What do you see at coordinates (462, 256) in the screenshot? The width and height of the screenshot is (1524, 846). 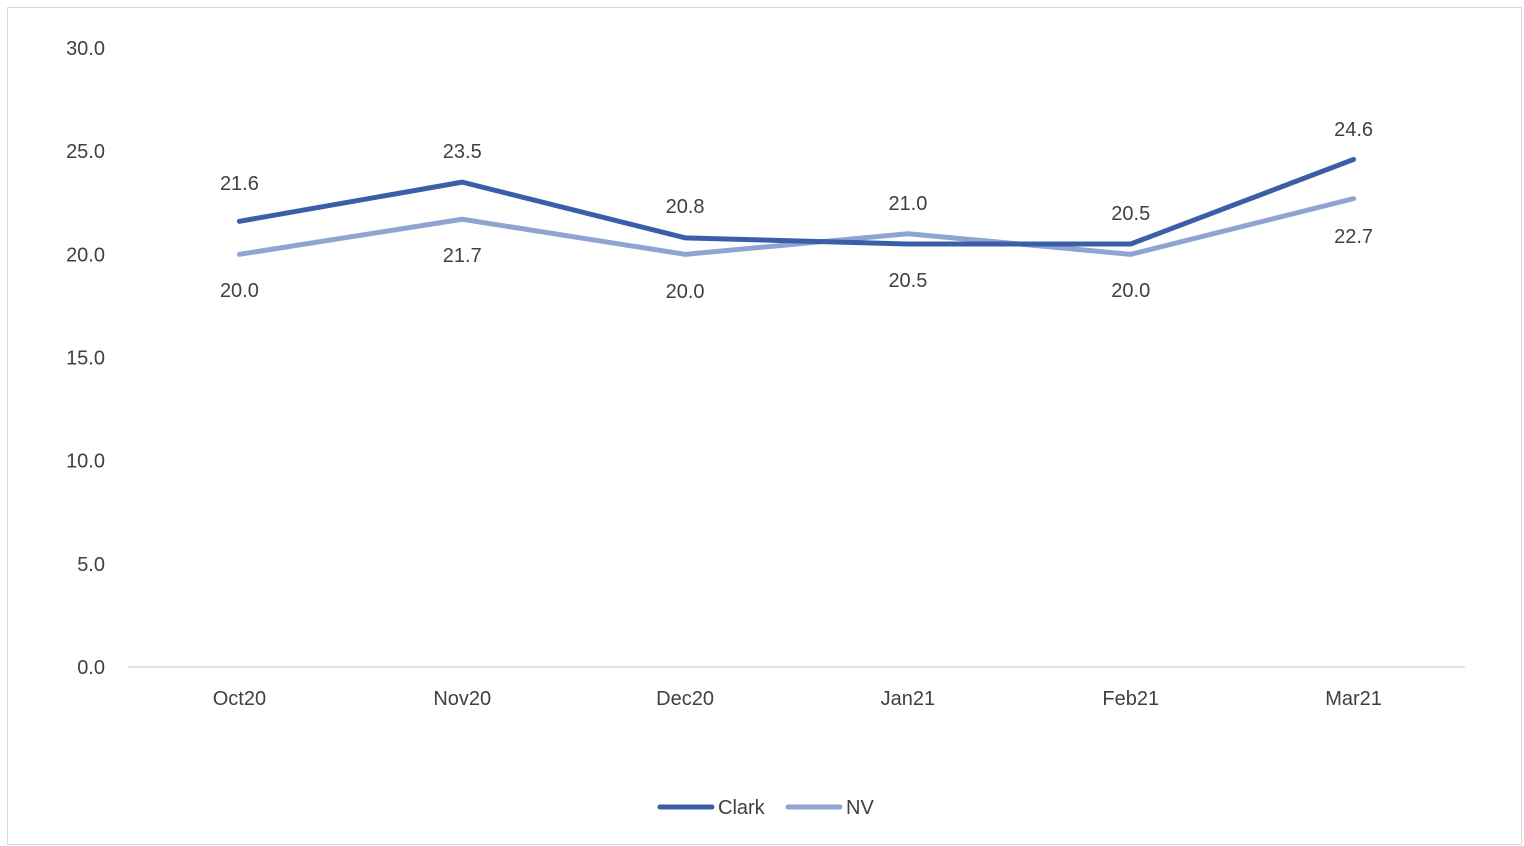 I see `data-label-nv: 21.7` at bounding box center [462, 256].